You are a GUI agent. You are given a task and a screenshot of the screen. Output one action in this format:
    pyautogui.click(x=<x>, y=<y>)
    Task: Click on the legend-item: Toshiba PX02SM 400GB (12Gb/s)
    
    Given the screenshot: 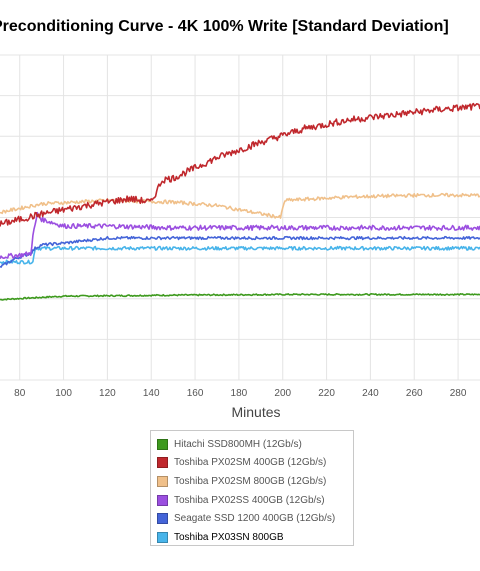 What is the action you would take?
    pyautogui.click(x=255, y=463)
    